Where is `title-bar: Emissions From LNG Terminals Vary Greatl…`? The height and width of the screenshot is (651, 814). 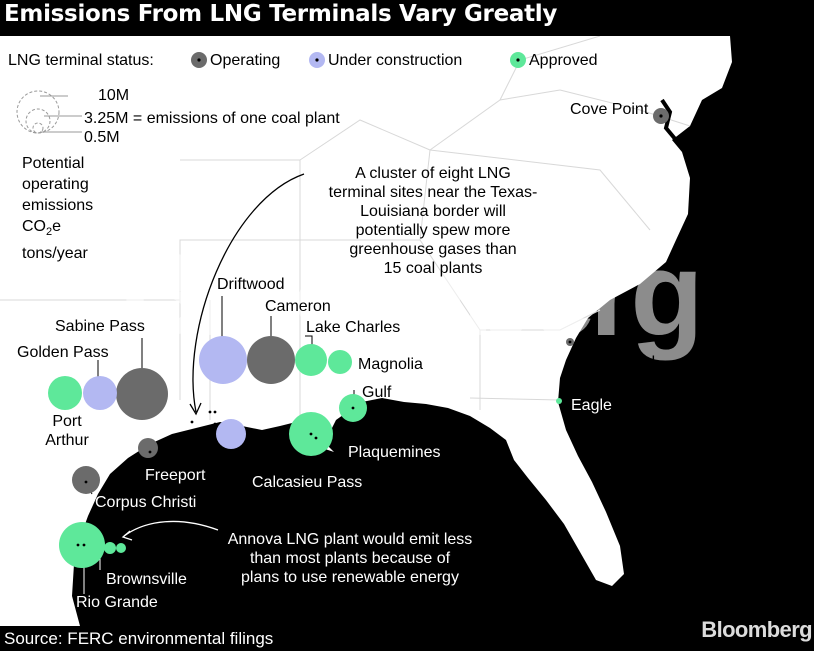
title-bar: Emissions From LNG Terminals Vary Greatl… is located at coordinates (407, 18).